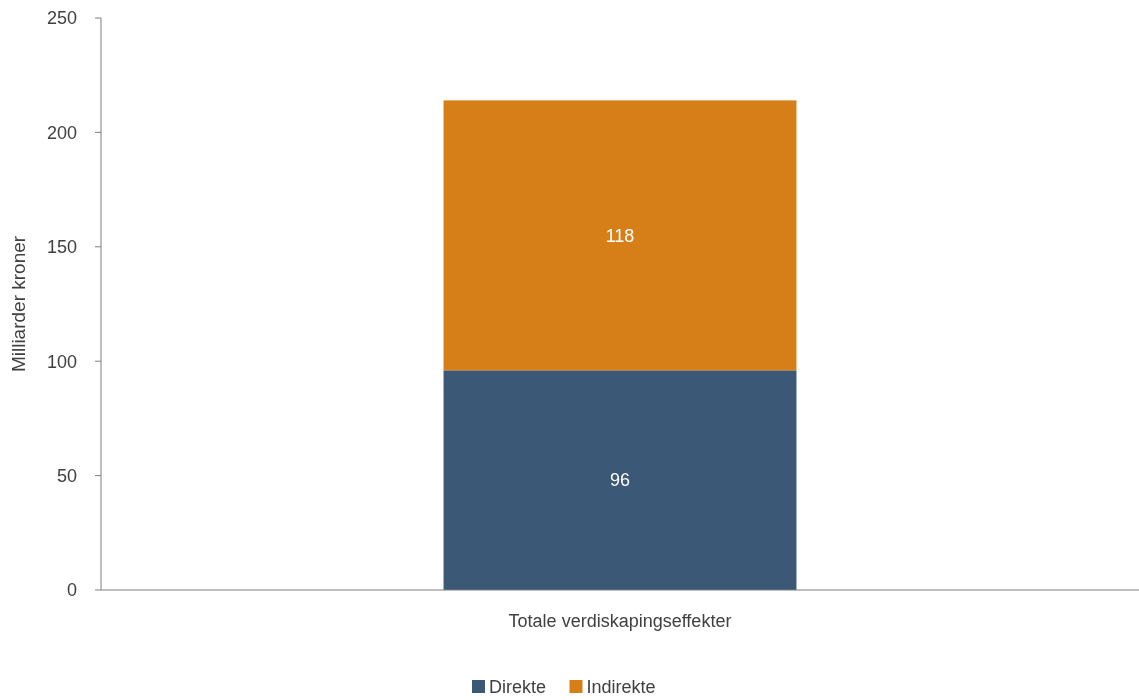 This screenshot has height=700, width=1139. What do you see at coordinates (61, 18) in the screenshot?
I see `y-tick-label: 250` at bounding box center [61, 18].